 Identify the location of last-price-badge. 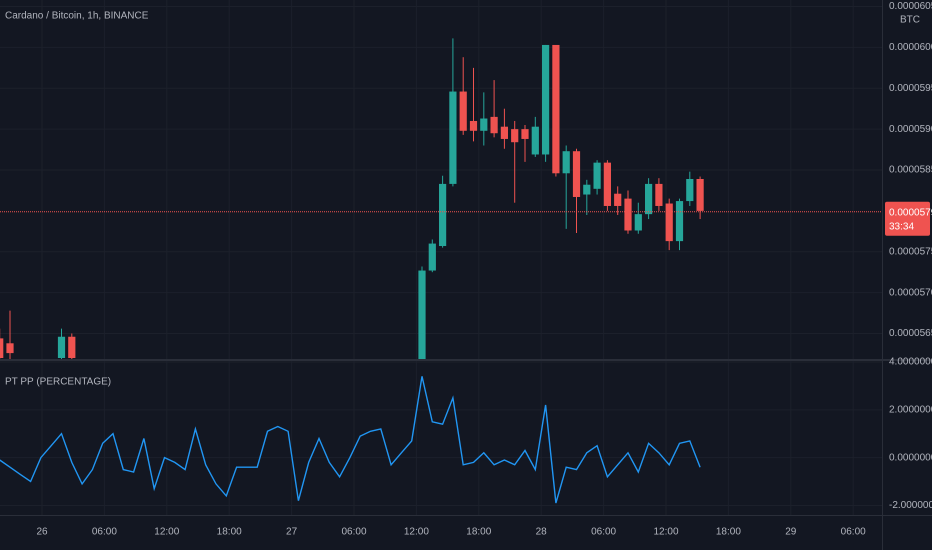
(907, 218).